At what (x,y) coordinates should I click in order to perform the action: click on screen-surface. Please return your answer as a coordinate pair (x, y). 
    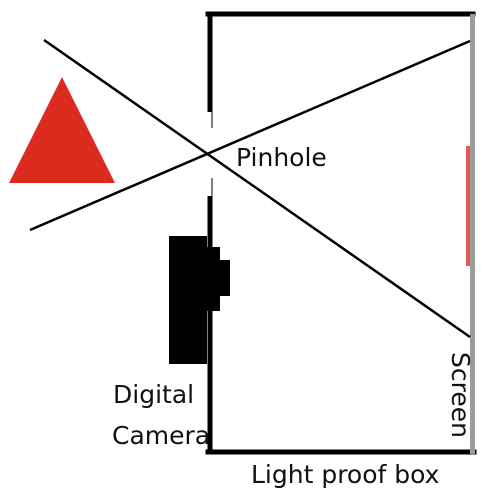
    Looking at the image, I should click on (472, 234).